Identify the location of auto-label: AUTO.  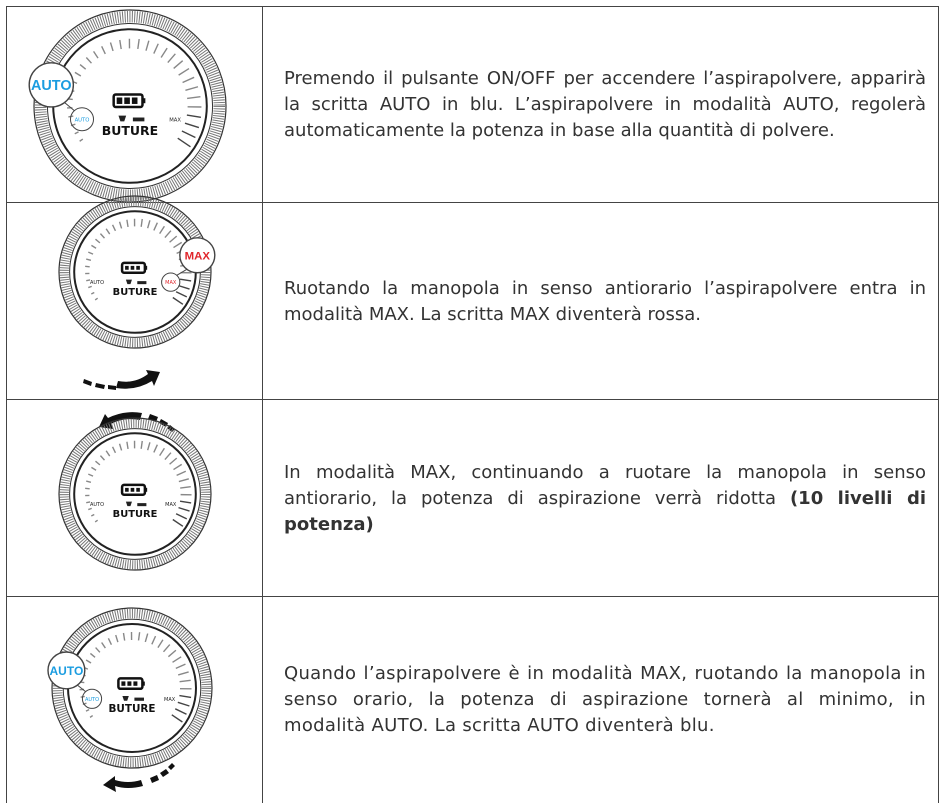
(97, 283).